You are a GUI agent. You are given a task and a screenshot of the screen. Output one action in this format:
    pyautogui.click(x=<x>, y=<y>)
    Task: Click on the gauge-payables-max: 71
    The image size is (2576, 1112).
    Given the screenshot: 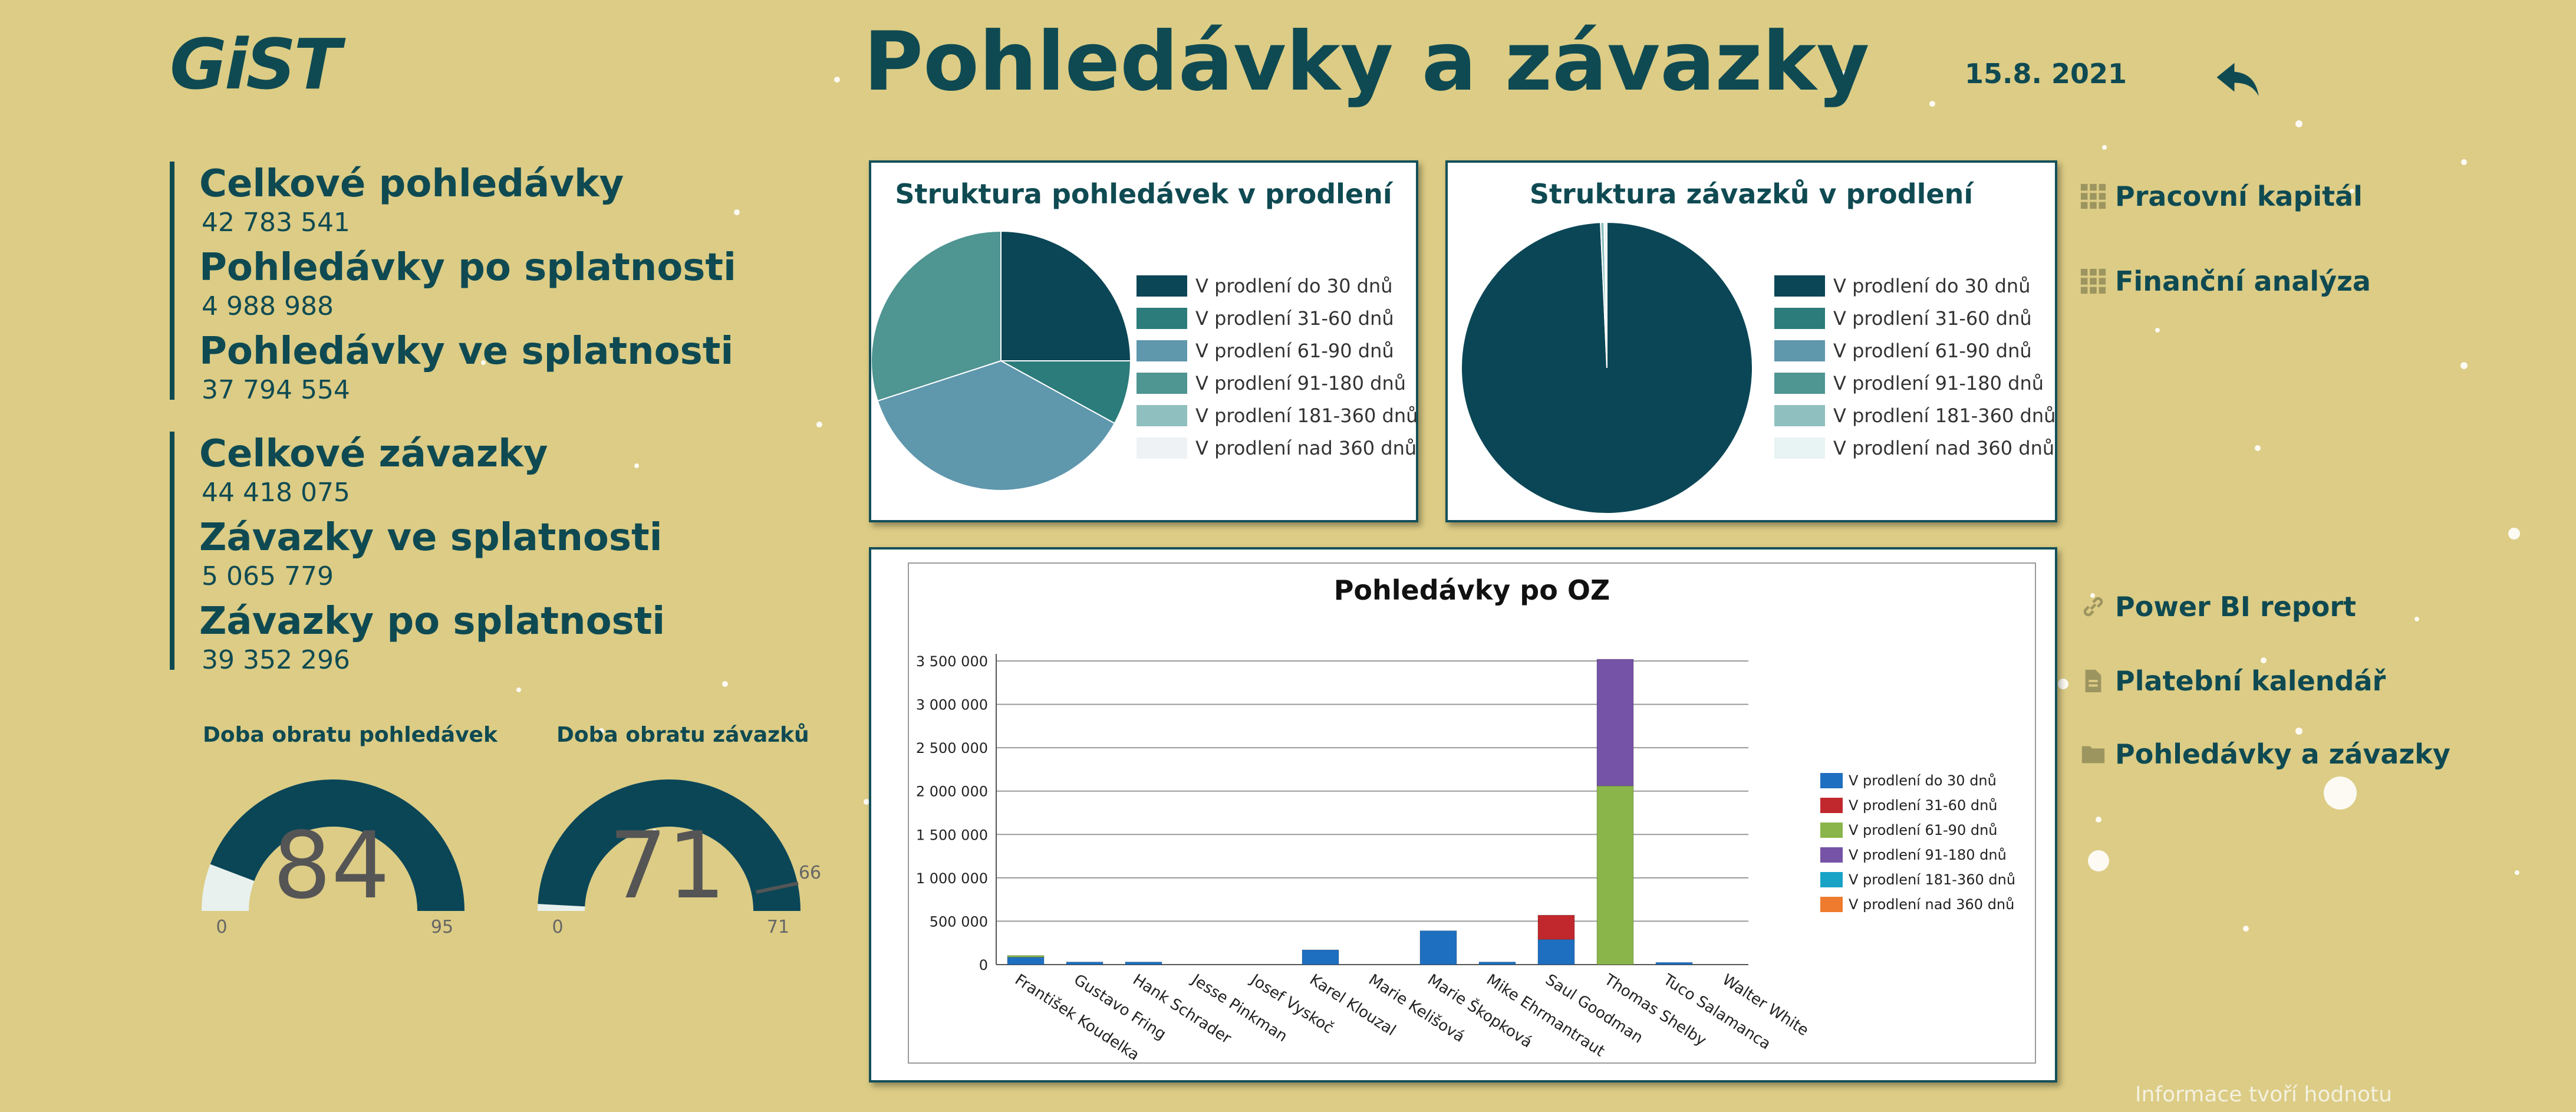 What is the action you would take?
    pyautogui.click(x=778, y=927)
    